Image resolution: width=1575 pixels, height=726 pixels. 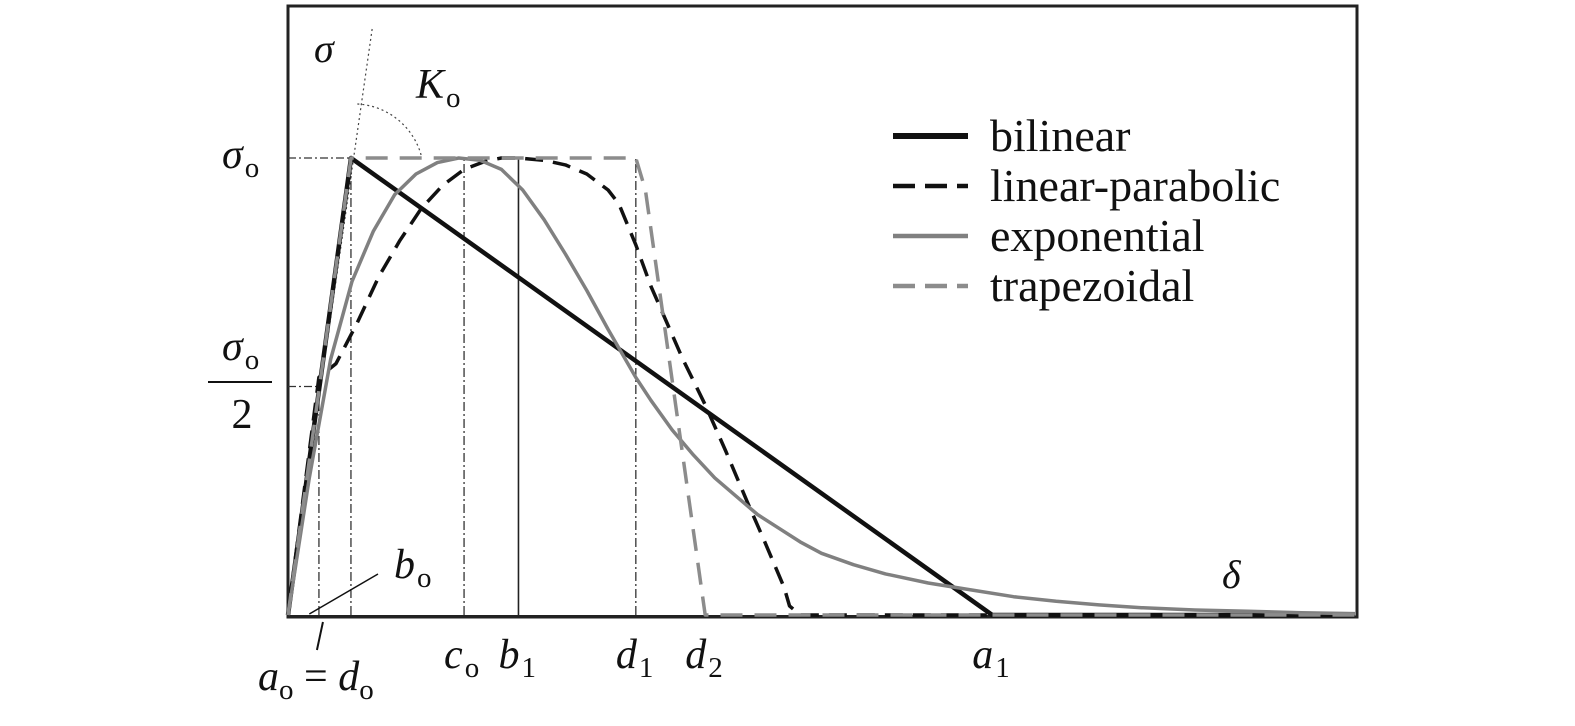 I want to click on x-label-b0: bo, so click(x=413, y=568).